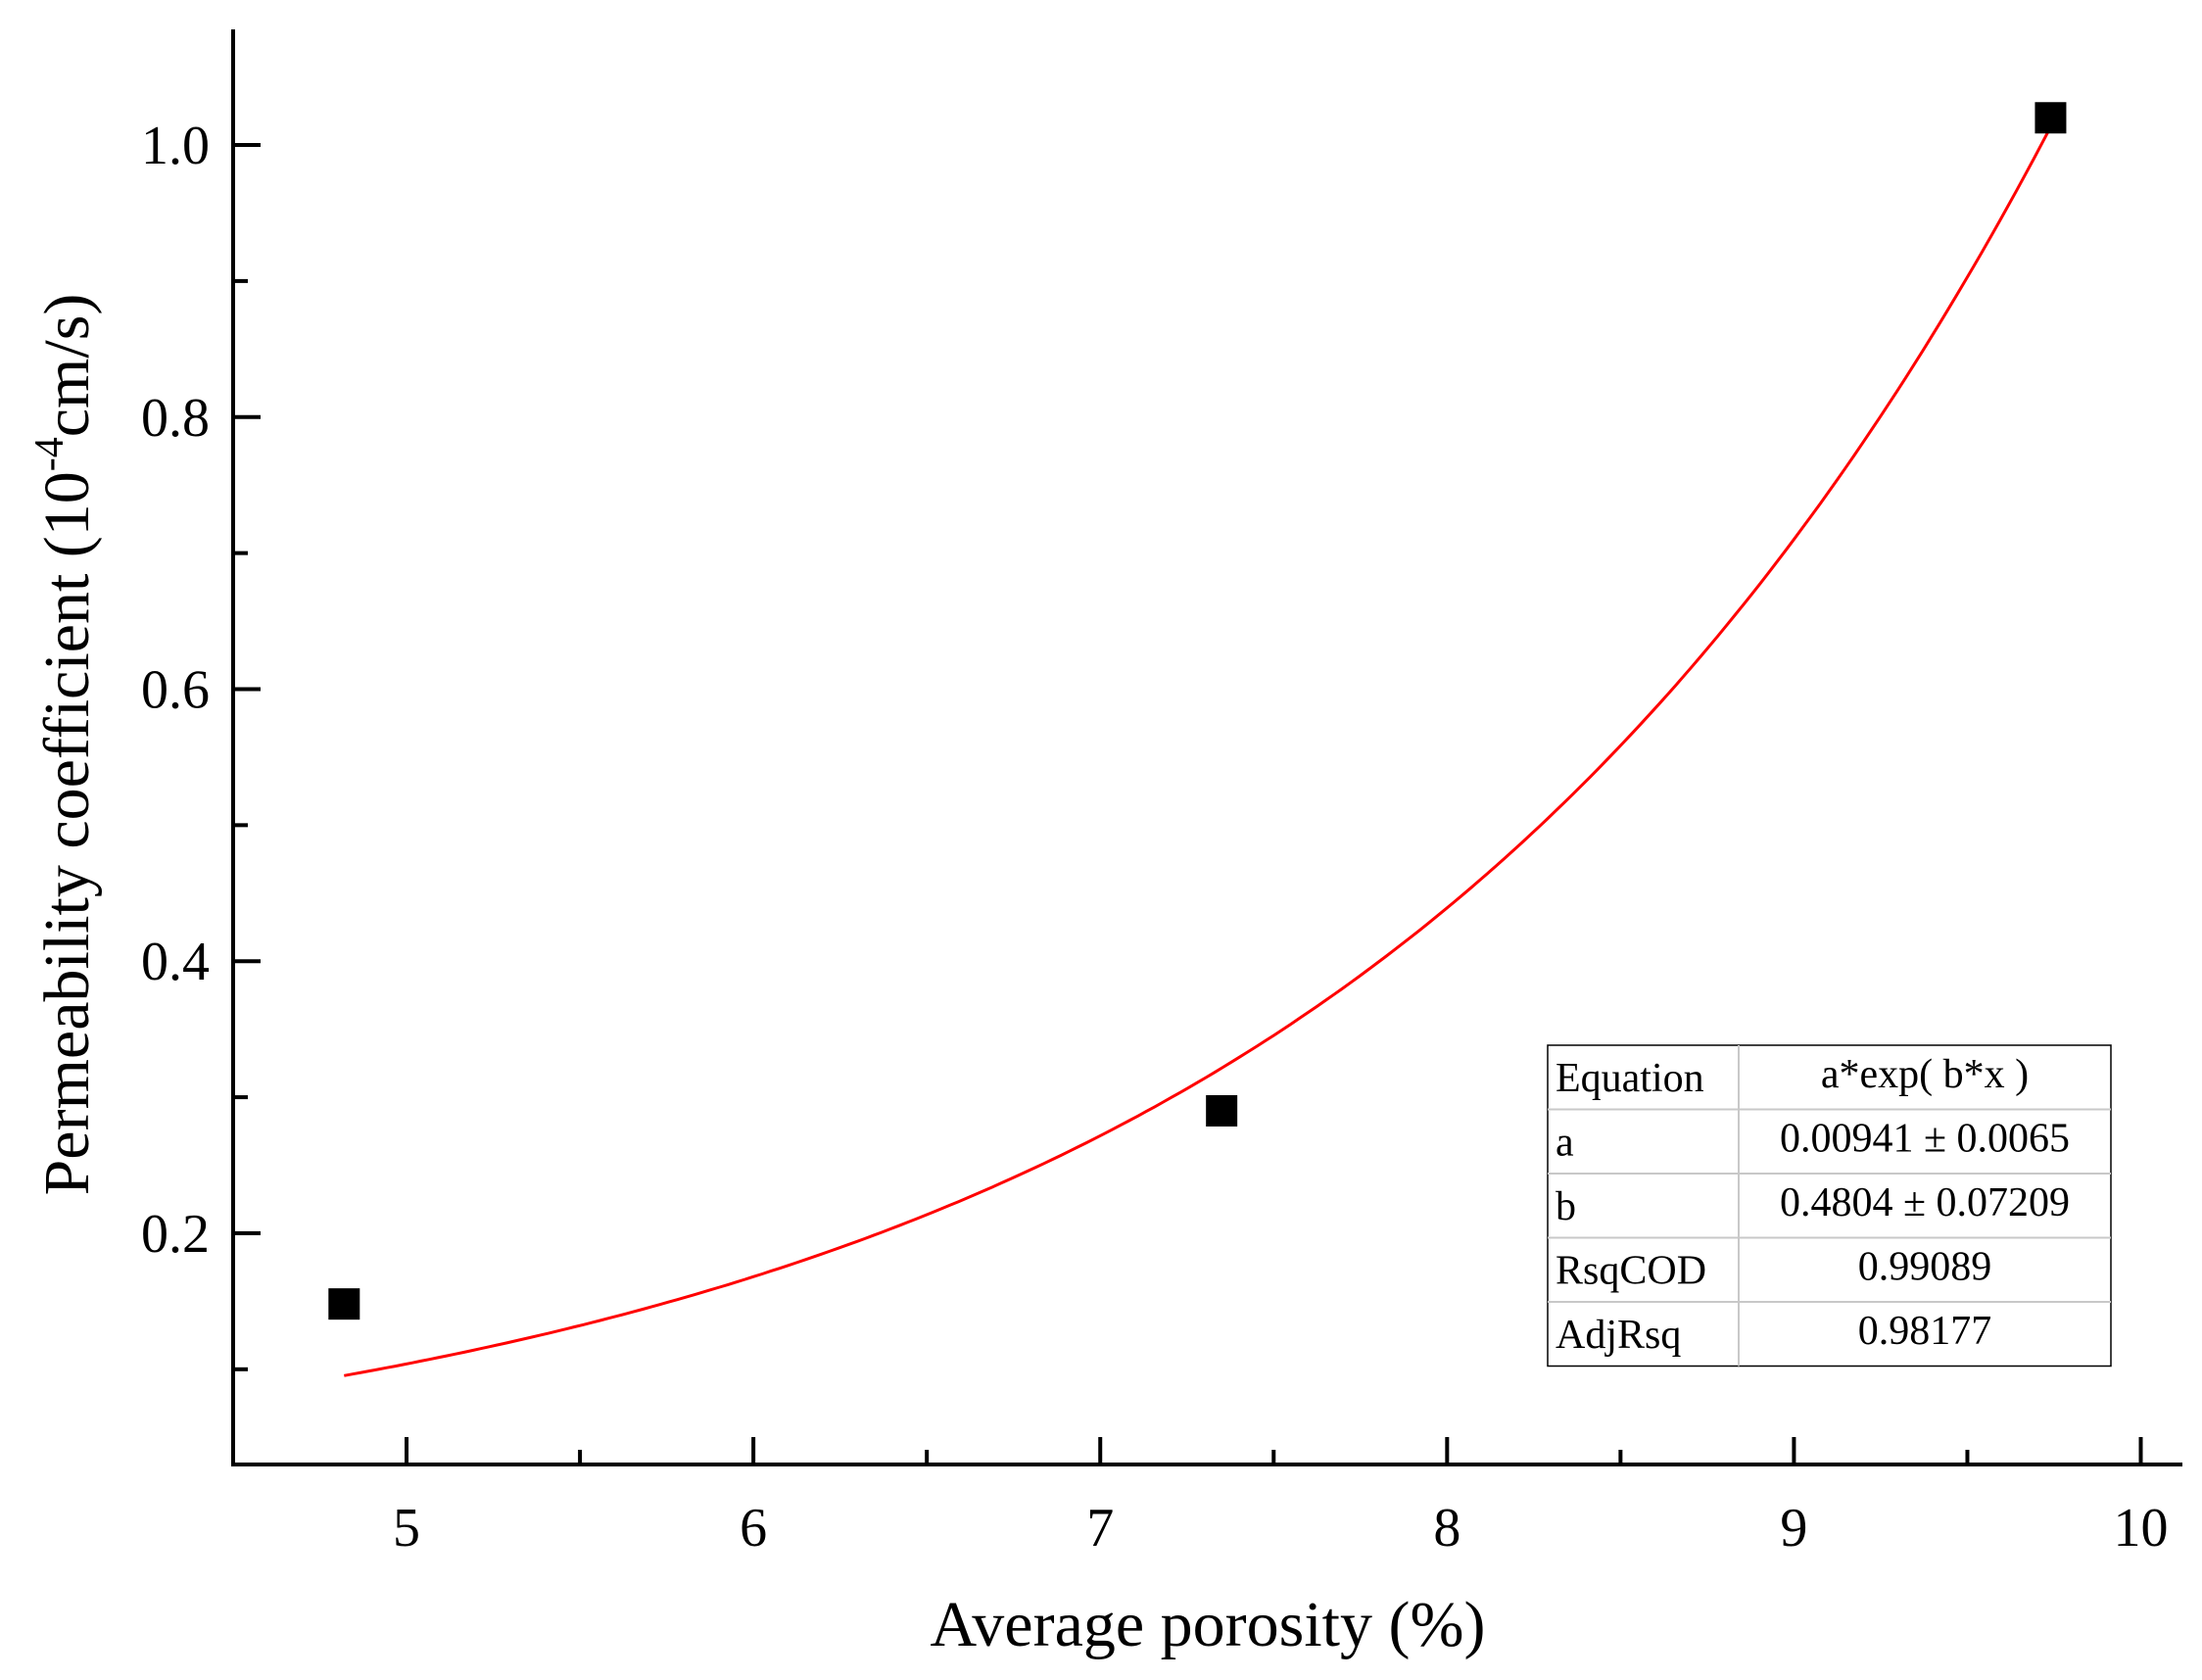 The image size is (2202, 1680). What do you see at coordinates (753, 1528) in the screenshot?
I see `x-tick-label: 6` at bounding box center [753, 1528].